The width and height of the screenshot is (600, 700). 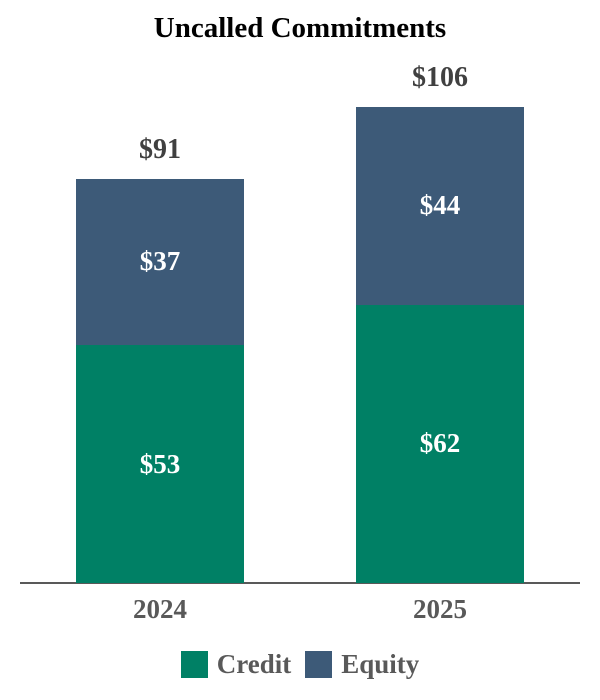 I want to click on bar-segment-value-label: $37, so click(x=160, y=261).